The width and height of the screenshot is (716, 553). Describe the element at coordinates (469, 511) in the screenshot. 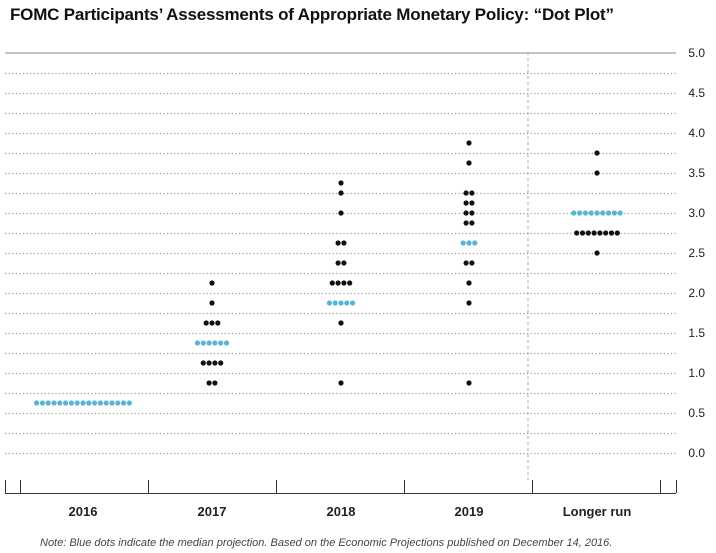

I see `x-category-label: 2019` at that location.